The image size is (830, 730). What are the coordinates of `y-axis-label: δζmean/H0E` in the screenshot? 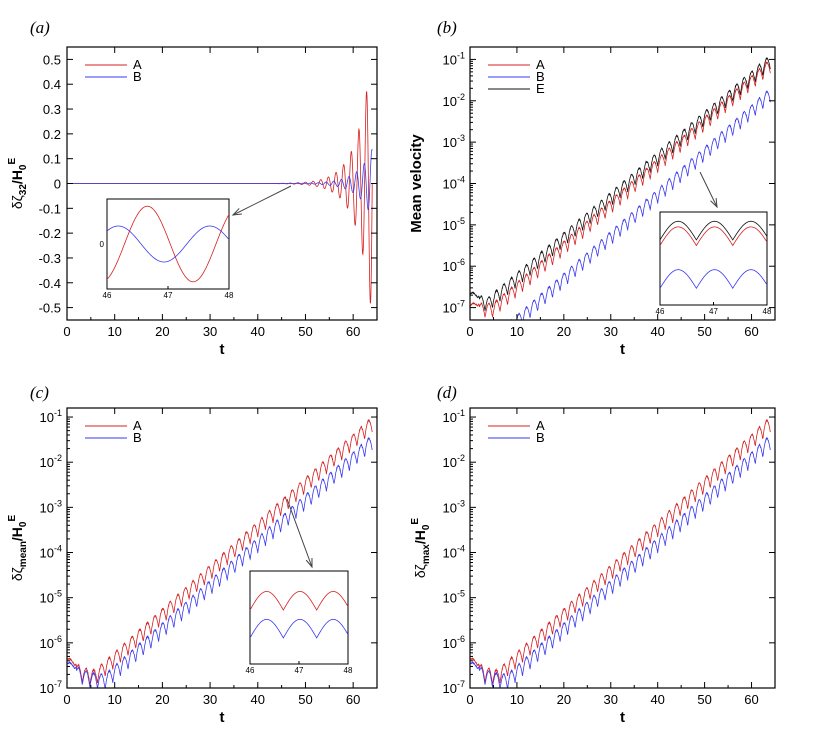 It's located at (18, 548).